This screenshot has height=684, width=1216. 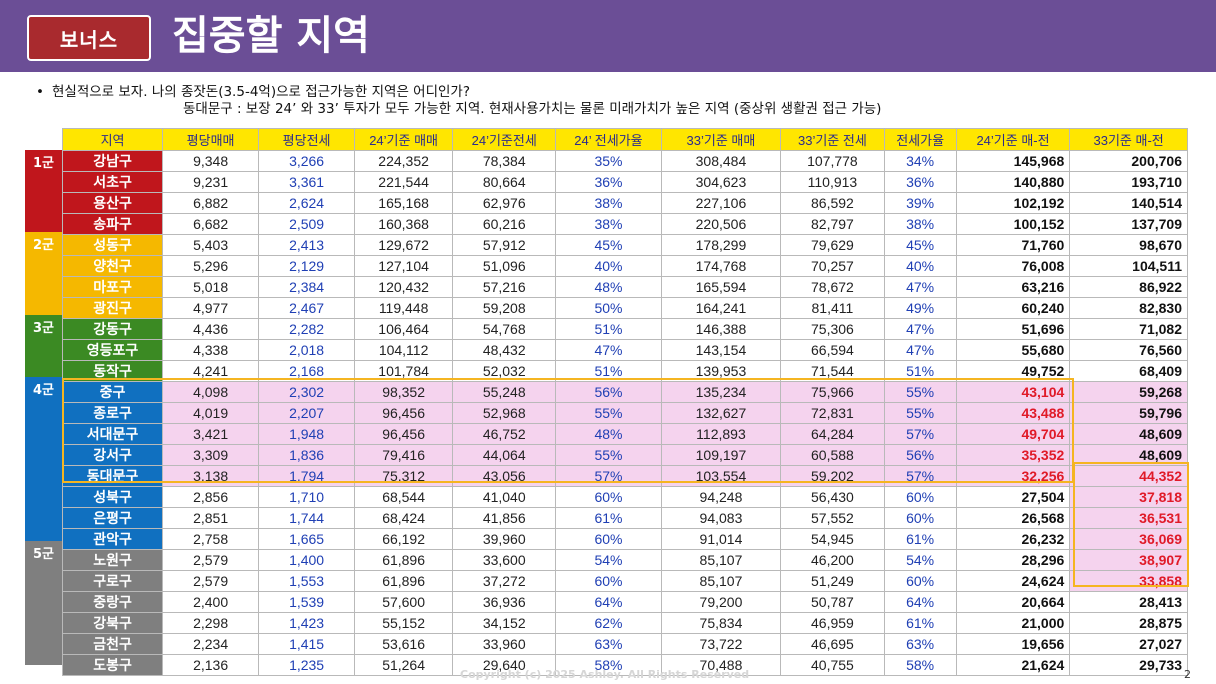 What do you see at coordinates (721, 665) in the screenshot?
I see `table-cell: 70,488` at bounding box center [721, 665].